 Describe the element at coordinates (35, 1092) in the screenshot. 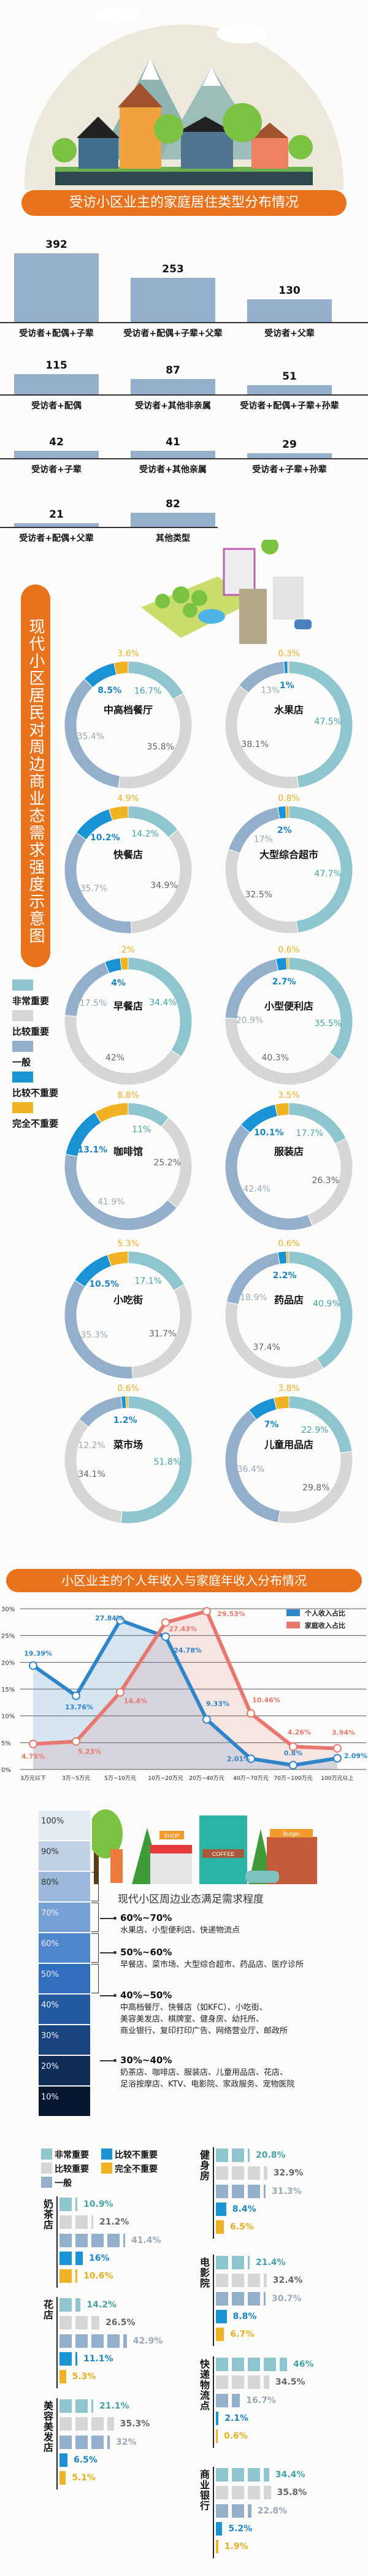

I see `legend-label: 比较不重要` at that location.